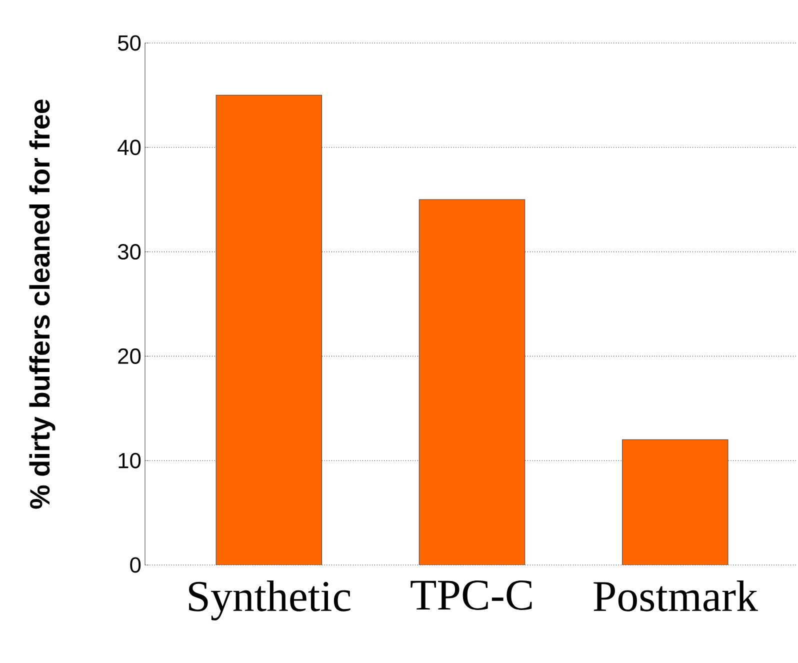  I want to click on x-tick-label: Synthetic, so click(269, 600).